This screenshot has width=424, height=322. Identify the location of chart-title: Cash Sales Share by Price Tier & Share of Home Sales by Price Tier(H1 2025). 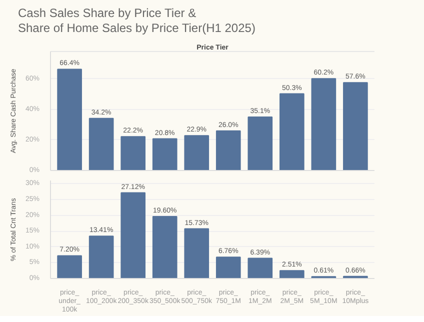
(137, 21).